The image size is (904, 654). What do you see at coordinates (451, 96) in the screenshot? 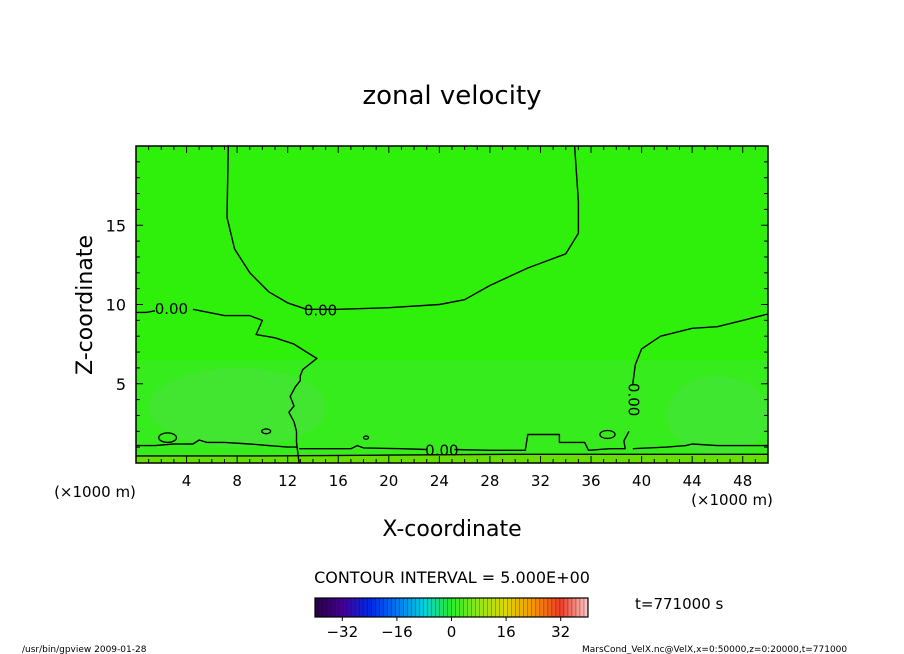
I see `chart-title: zonal velocity` at bounding box center [451, 96].